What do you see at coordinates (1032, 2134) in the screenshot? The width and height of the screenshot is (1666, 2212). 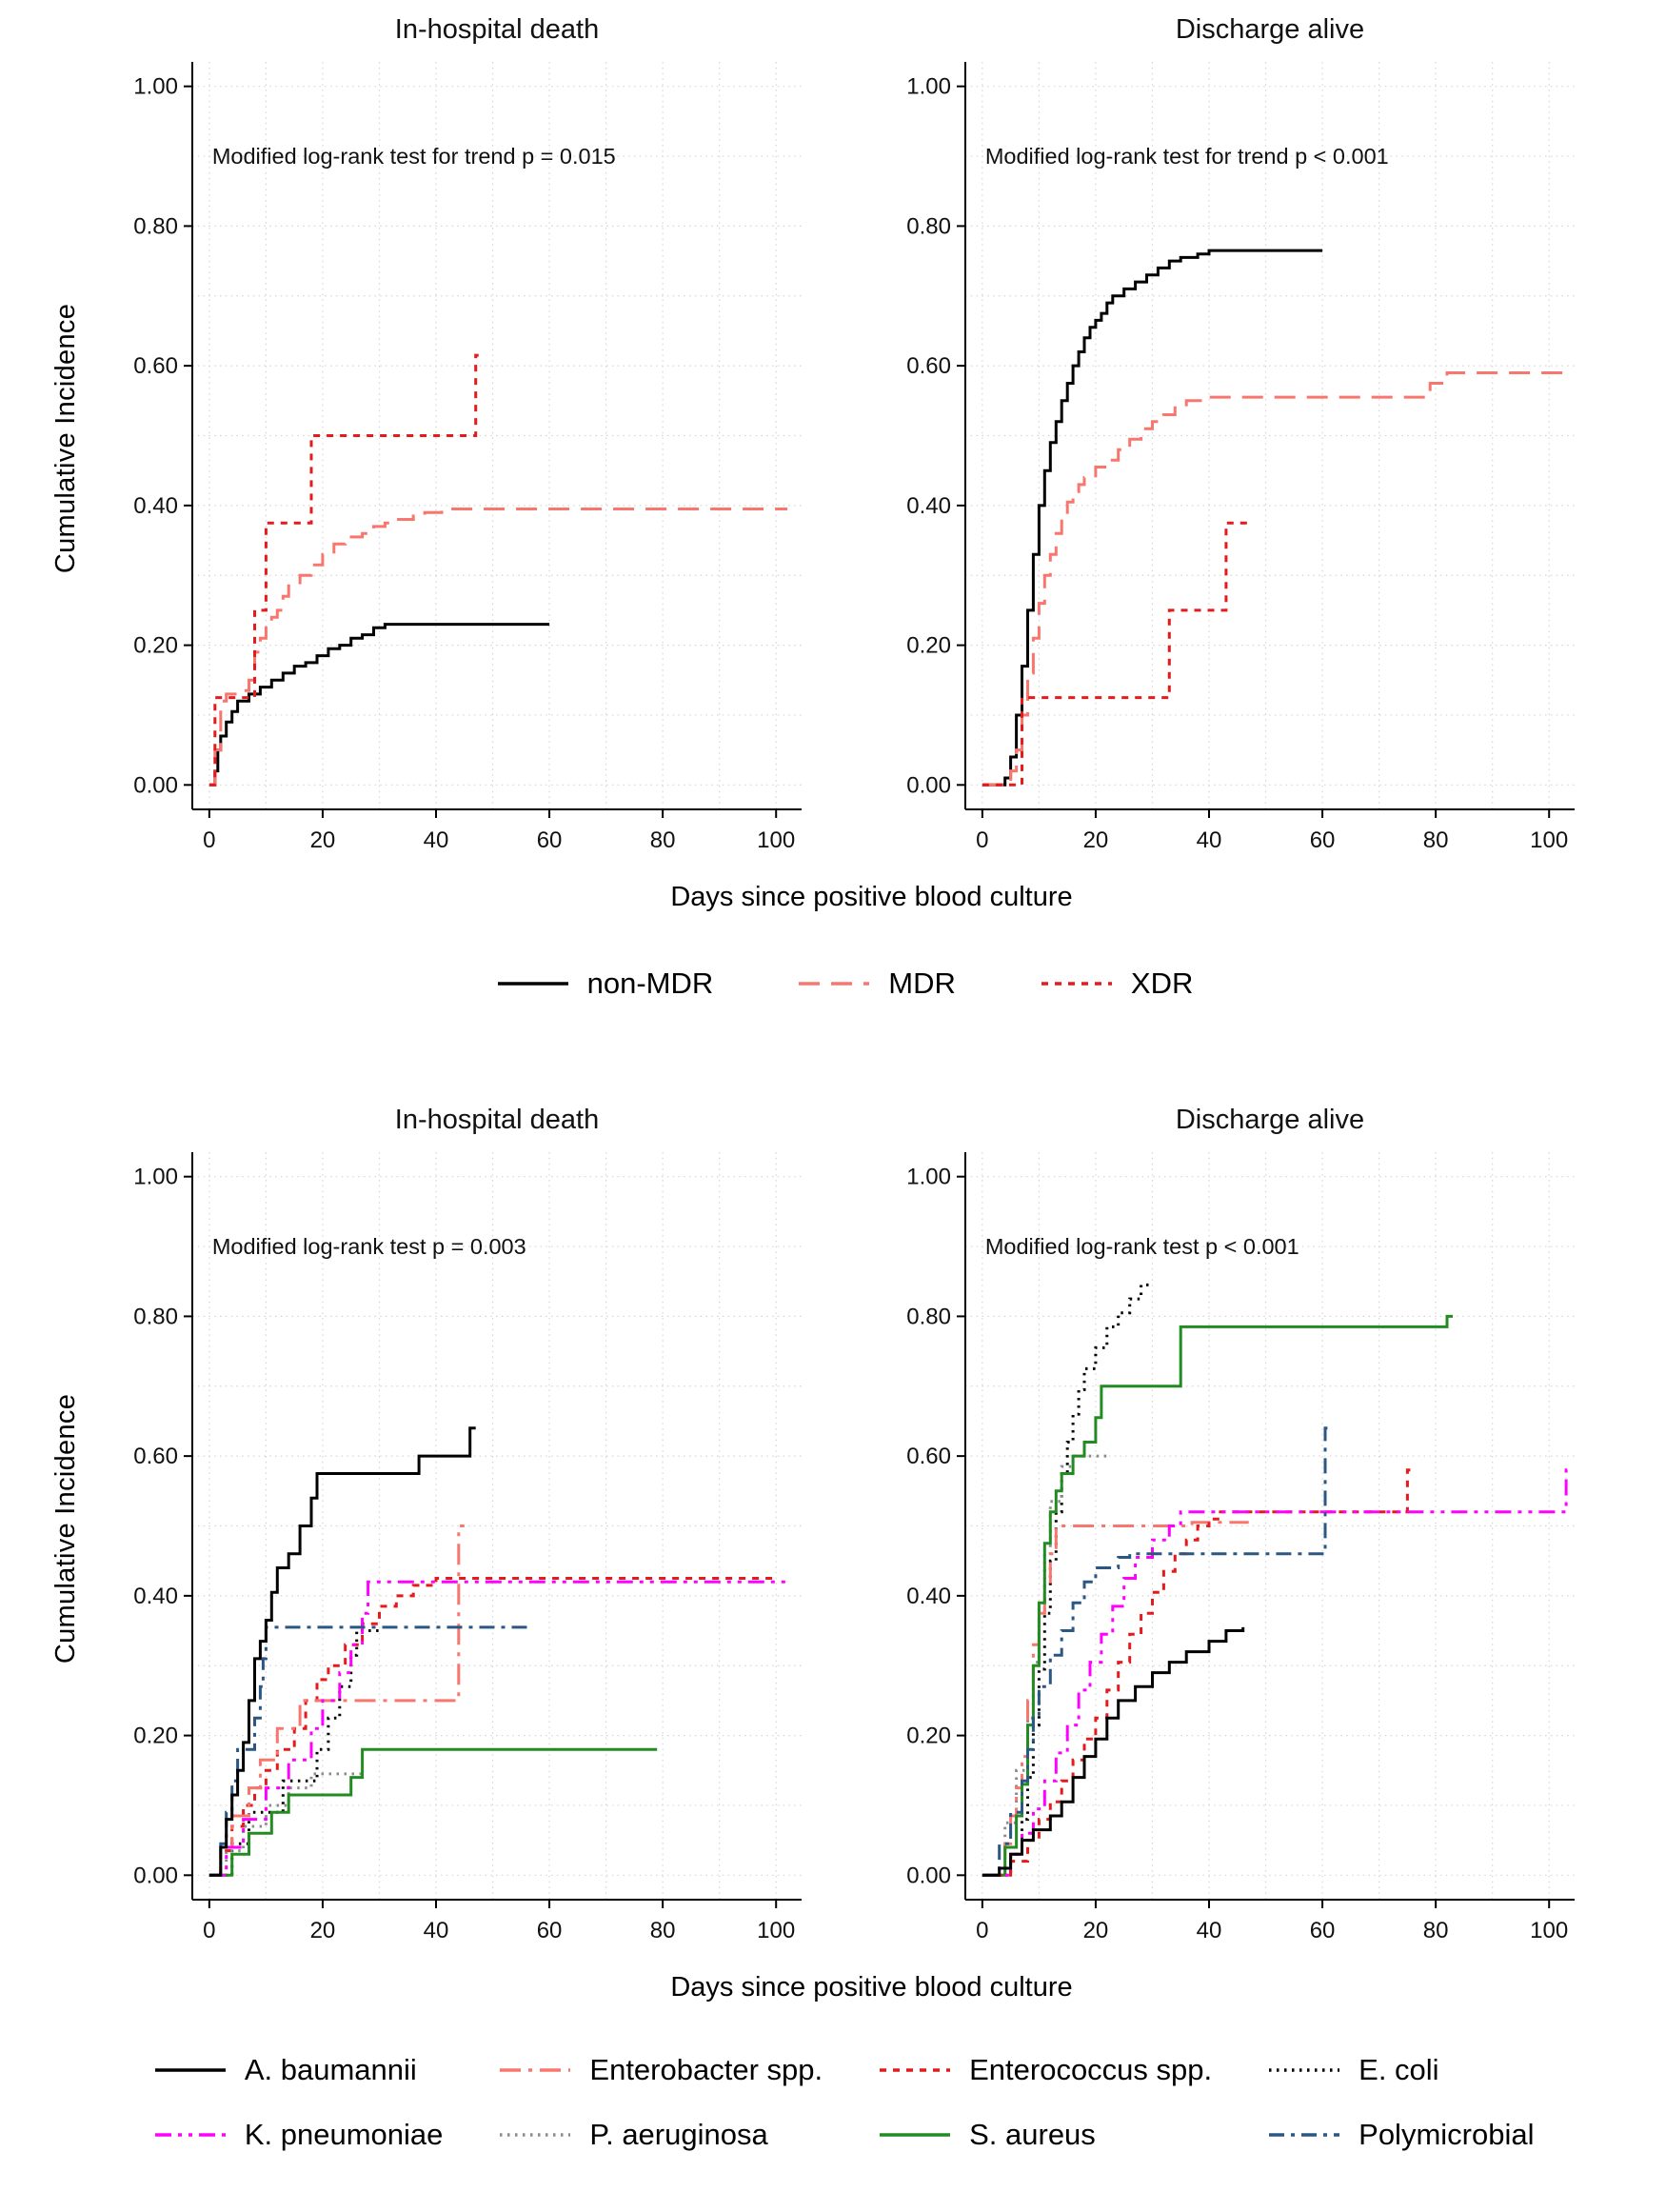 I see `legend-label: S. aureus` at bounding box center [1032, 2134].